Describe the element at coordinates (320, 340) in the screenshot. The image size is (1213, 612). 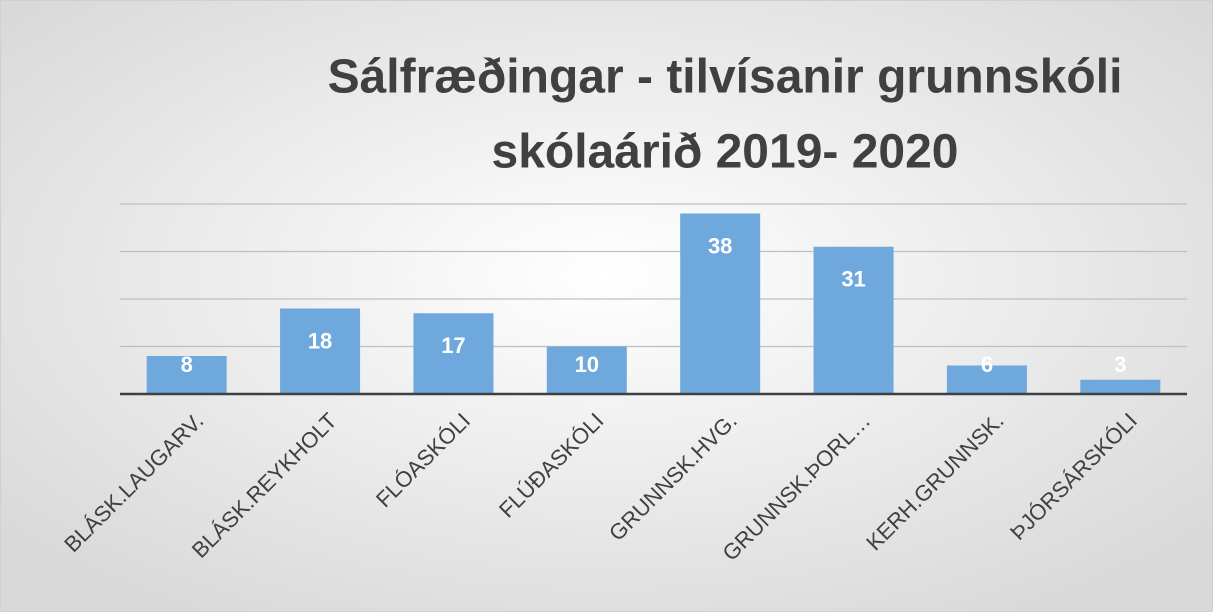
I see `data-label: 18` at that location.